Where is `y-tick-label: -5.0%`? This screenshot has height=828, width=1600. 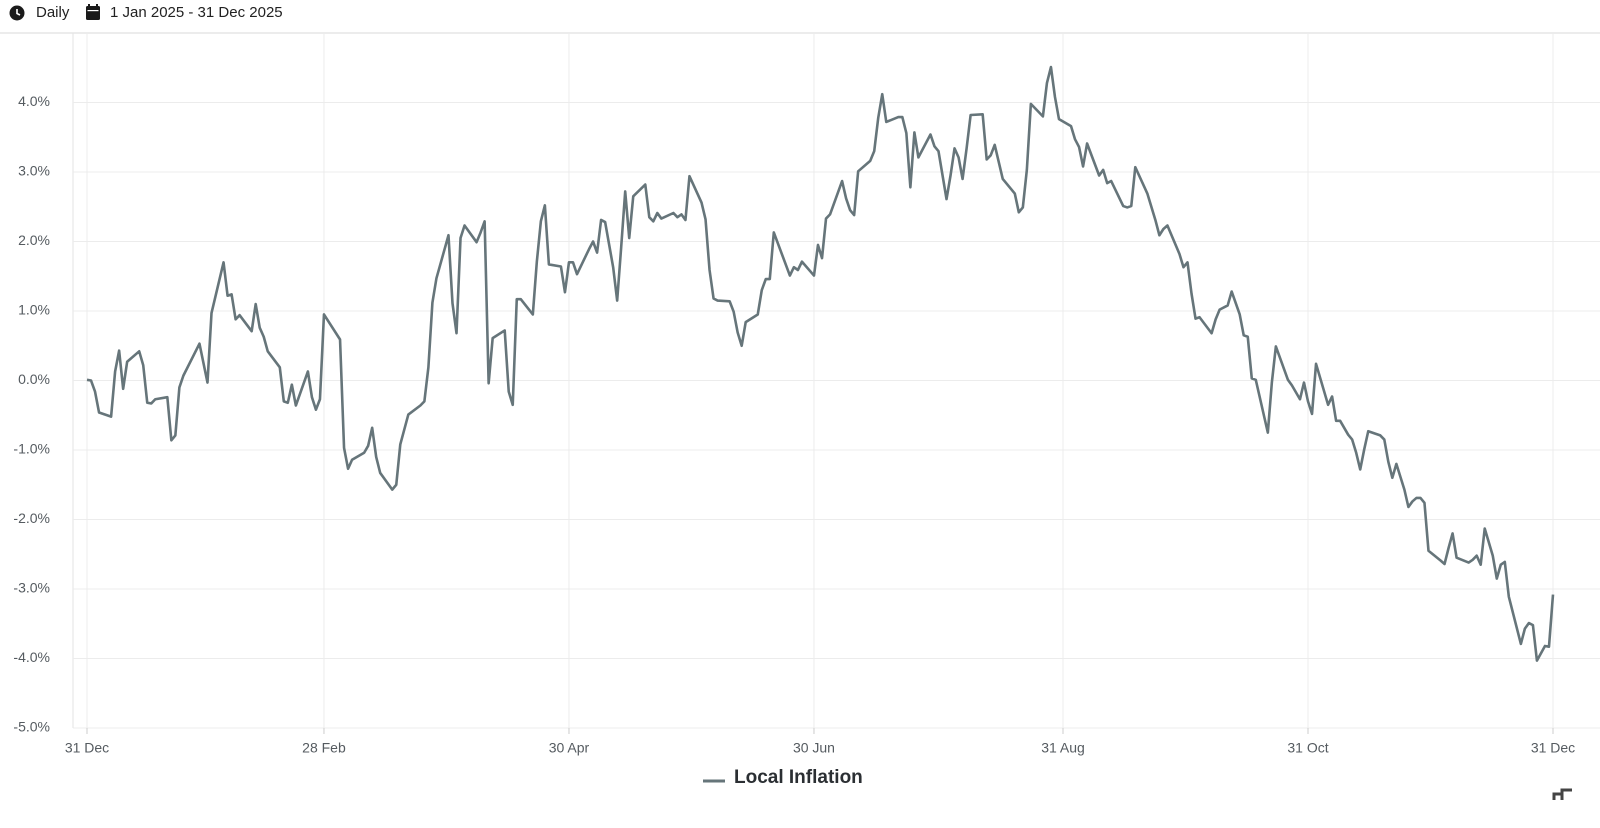 y-tick-label: -5.0% is located at coordinates (31, 727).